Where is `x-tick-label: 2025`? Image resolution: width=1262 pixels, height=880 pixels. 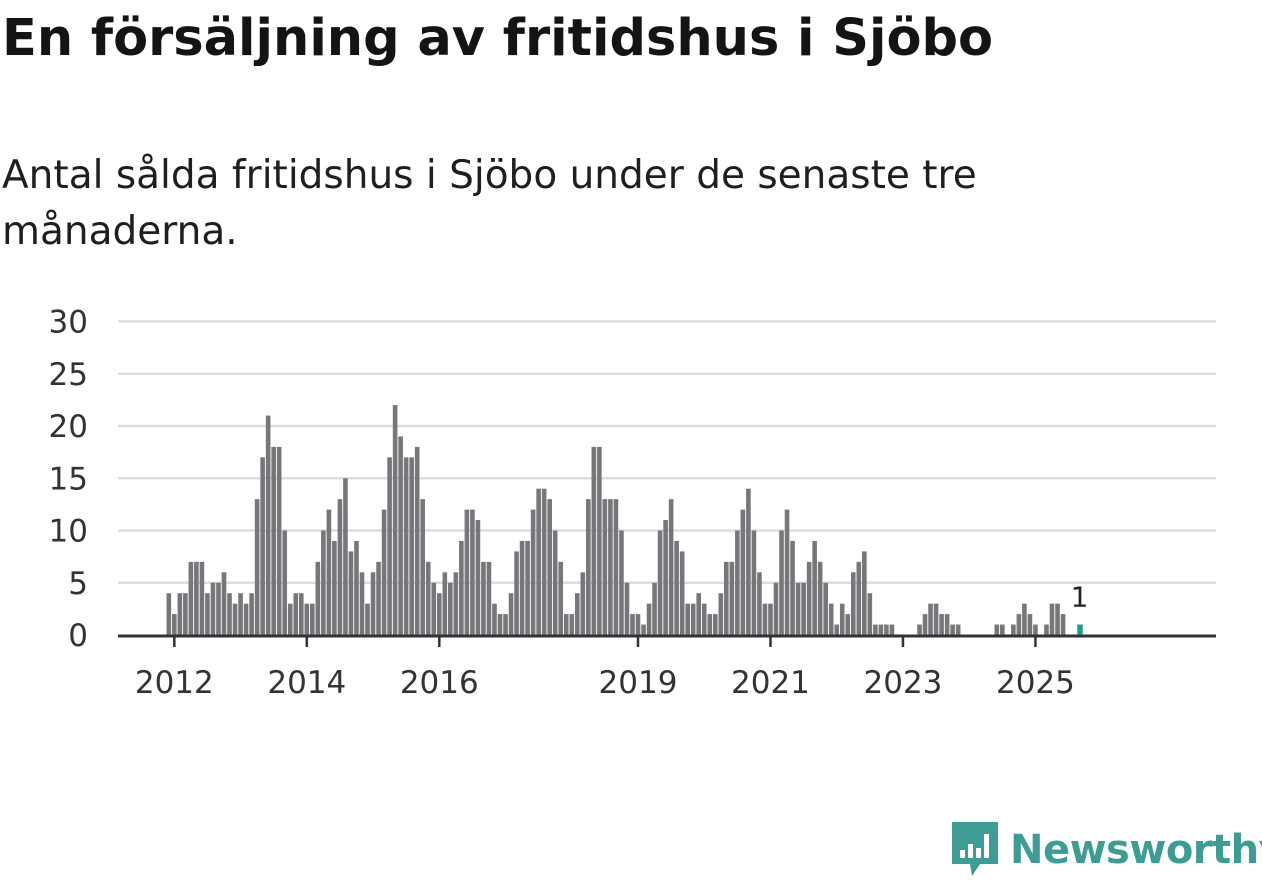 x-tick-label: 2025 is located at coordinates (1035, 683).